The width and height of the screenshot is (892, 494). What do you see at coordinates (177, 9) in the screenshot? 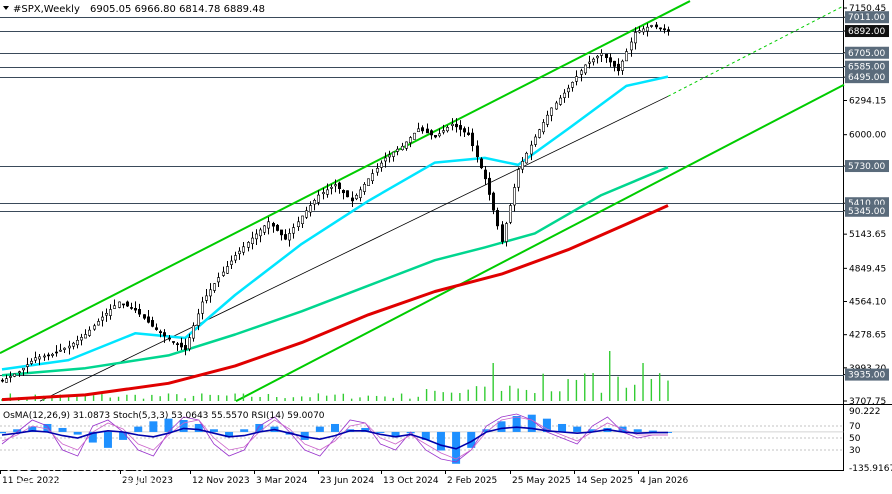
I see `ohlc-values: 6905.05 6966.80 6814.78 6889.48` at bounding box center [177, 9].